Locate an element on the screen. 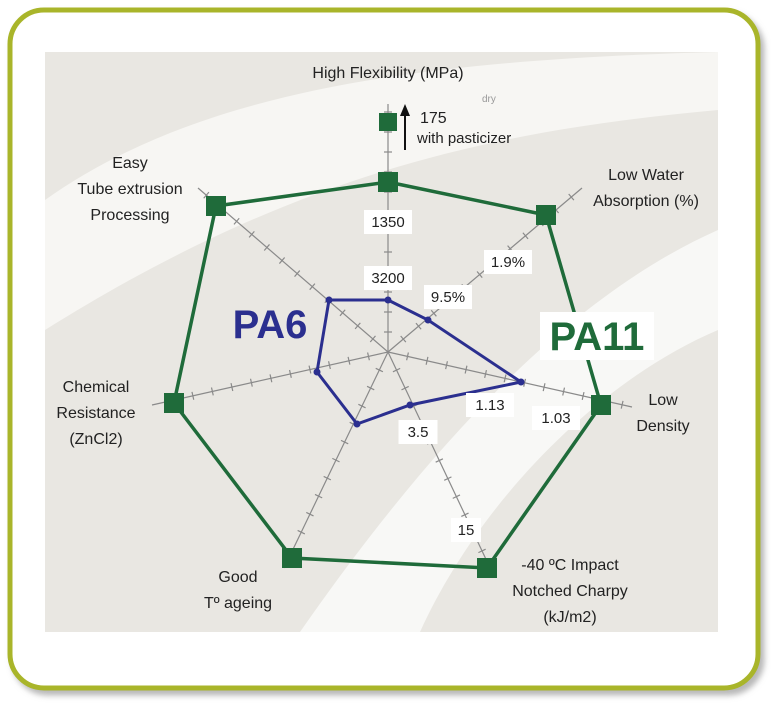 The height and width of the screenshot is (711, 771). axis-label: Processing is located at coordinates (129, 215).